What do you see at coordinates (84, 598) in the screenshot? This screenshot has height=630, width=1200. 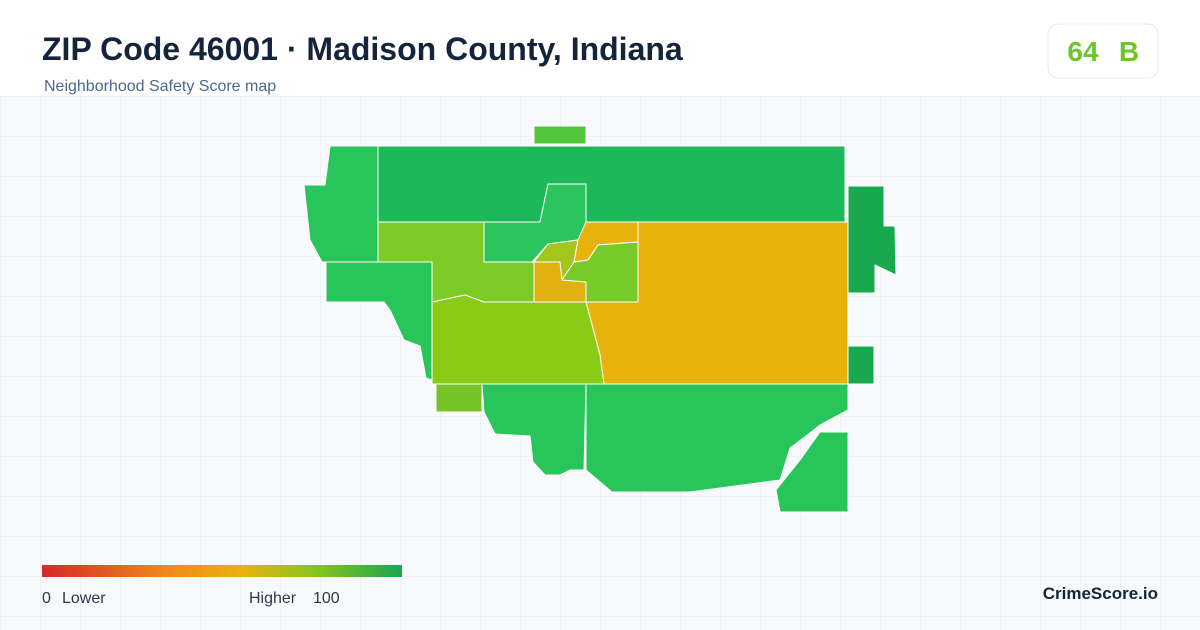 I see `legend-min-label: Lower` at bounding box center [84, 598].